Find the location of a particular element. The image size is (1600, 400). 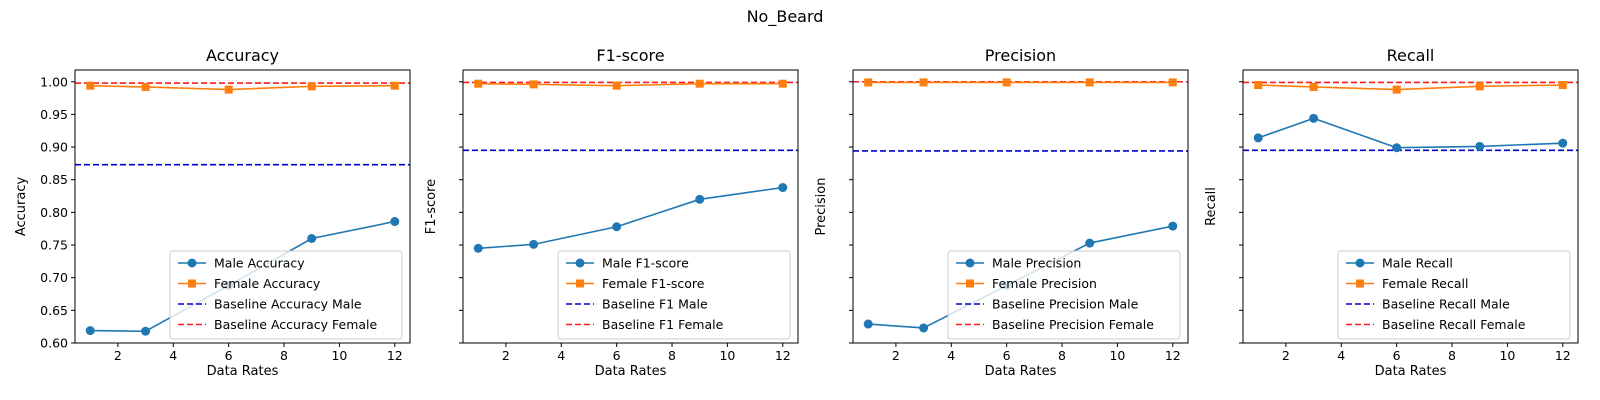

y-tick-label: 0.80 is located at coordinates (54, 212).